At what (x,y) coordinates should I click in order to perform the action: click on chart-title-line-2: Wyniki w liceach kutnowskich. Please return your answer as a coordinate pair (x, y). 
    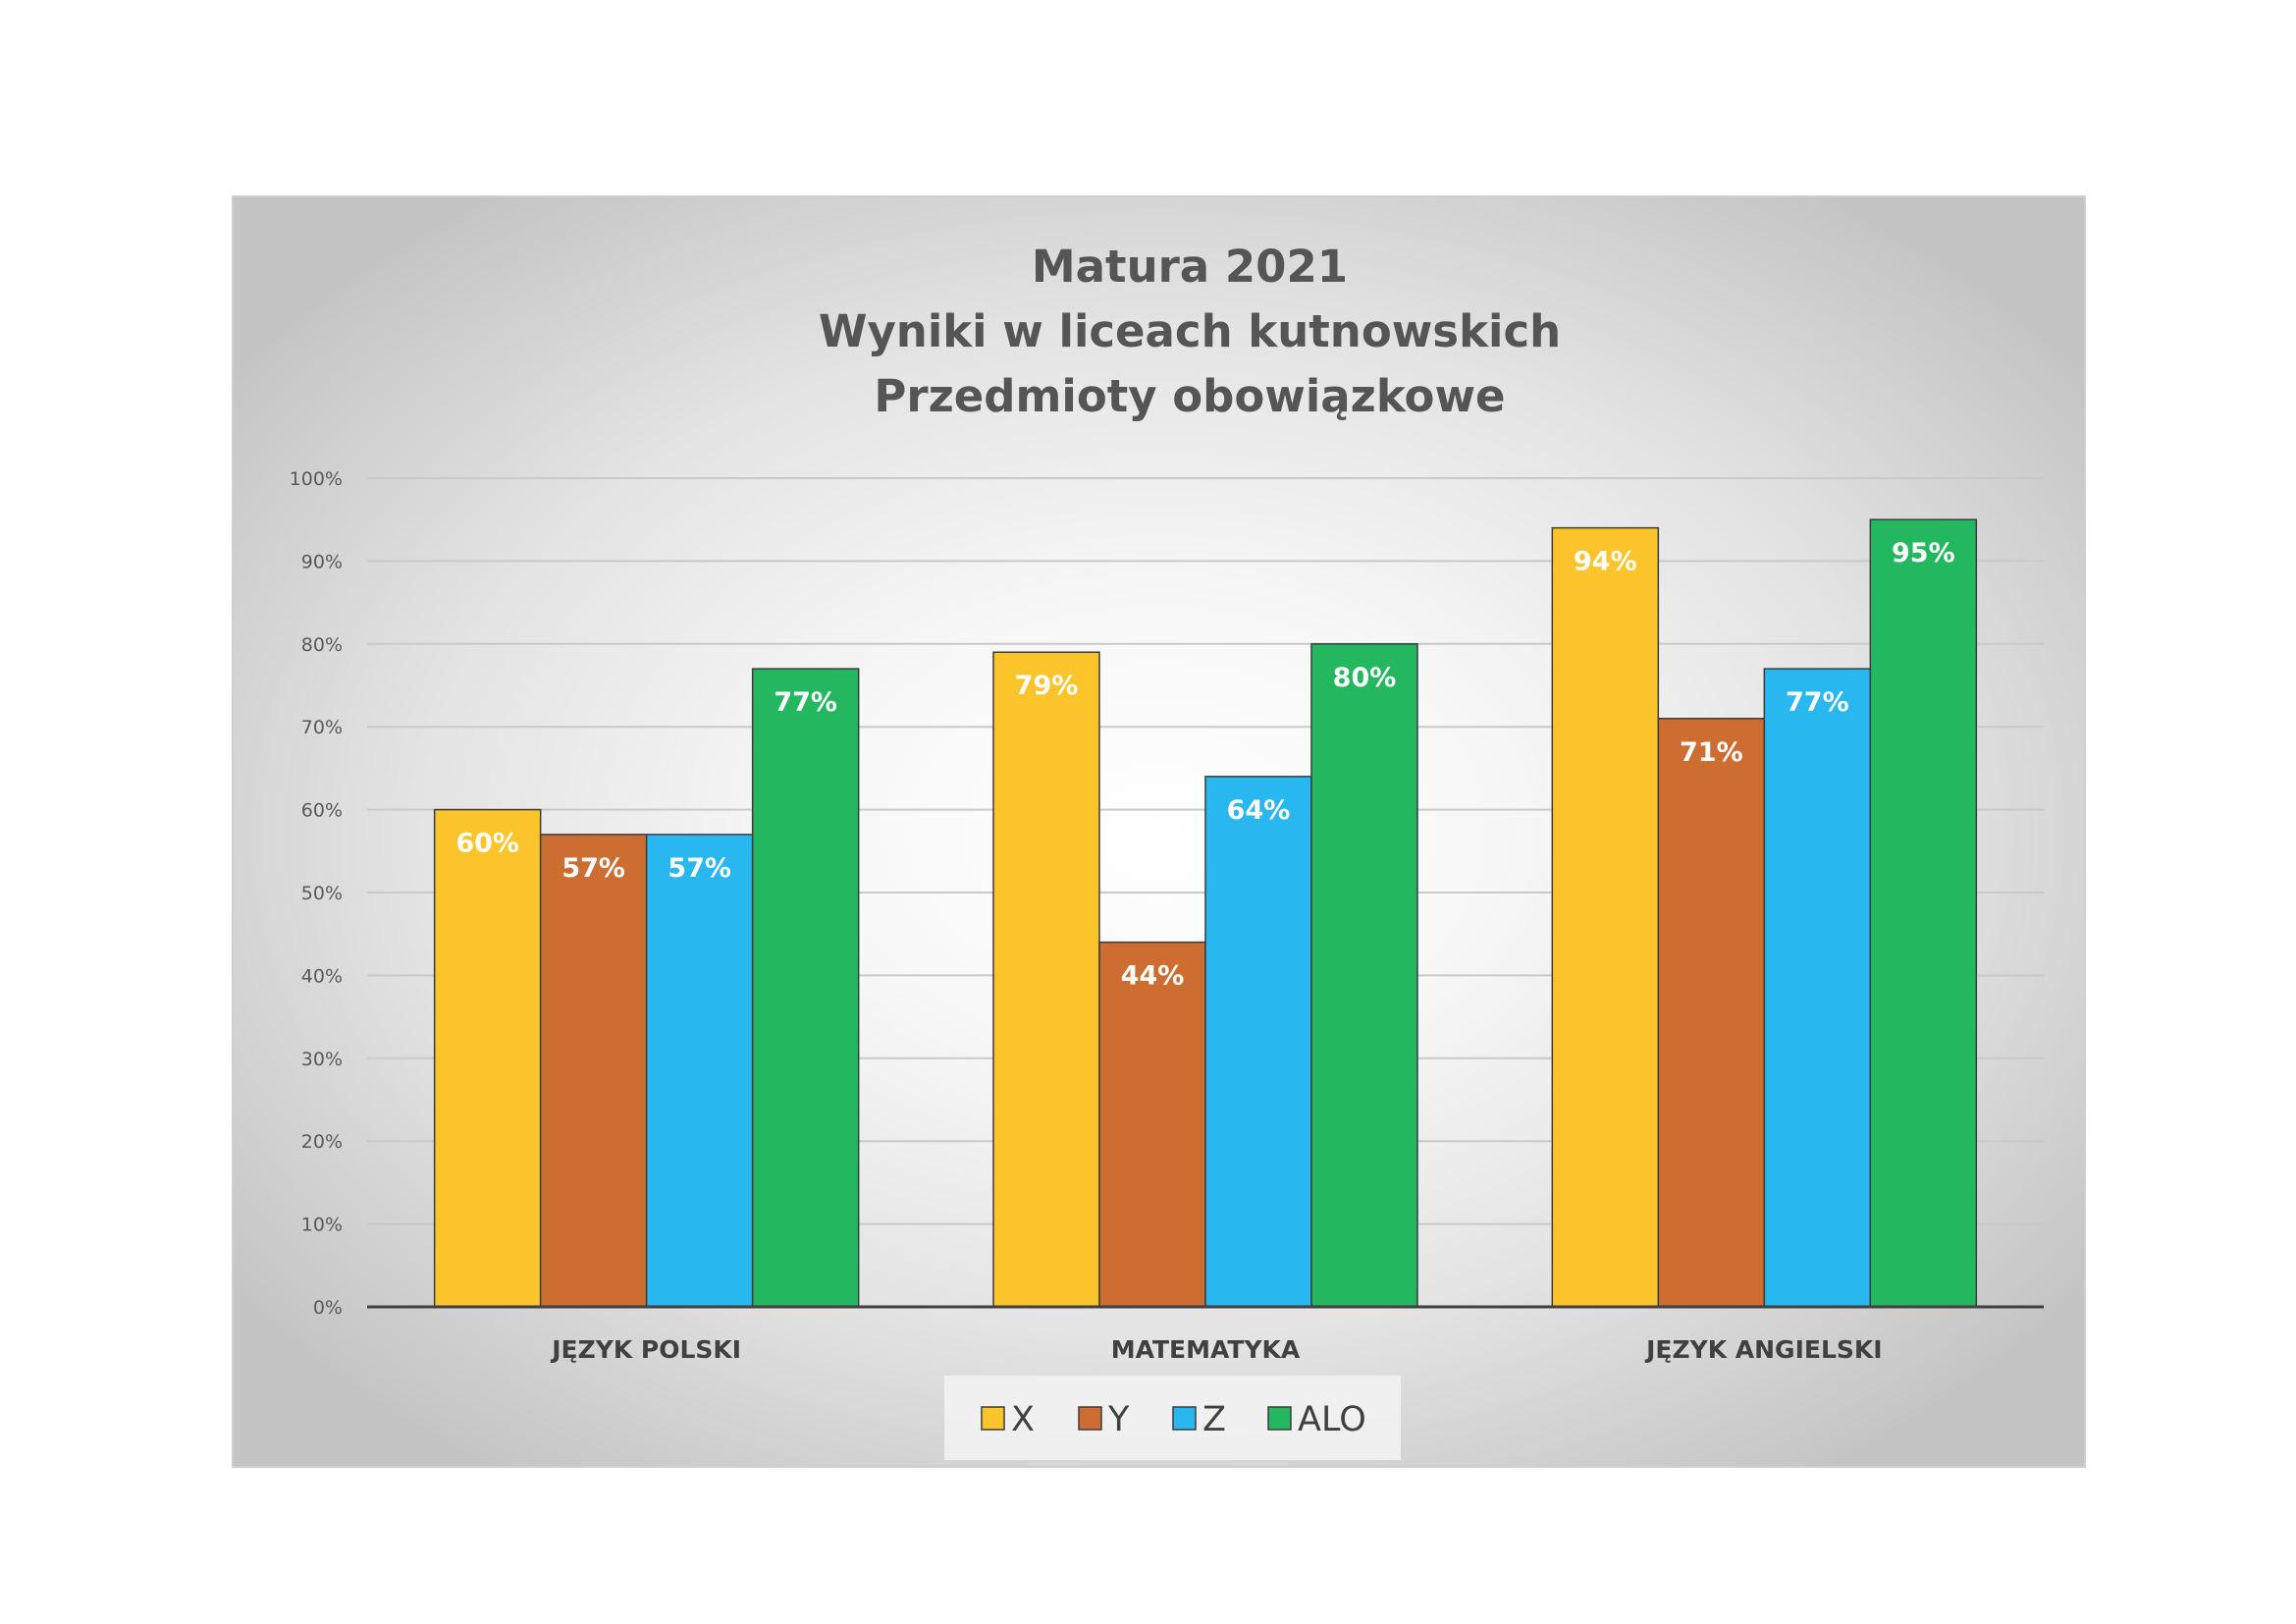
    Looking at the image, I should click on (1190, 331).